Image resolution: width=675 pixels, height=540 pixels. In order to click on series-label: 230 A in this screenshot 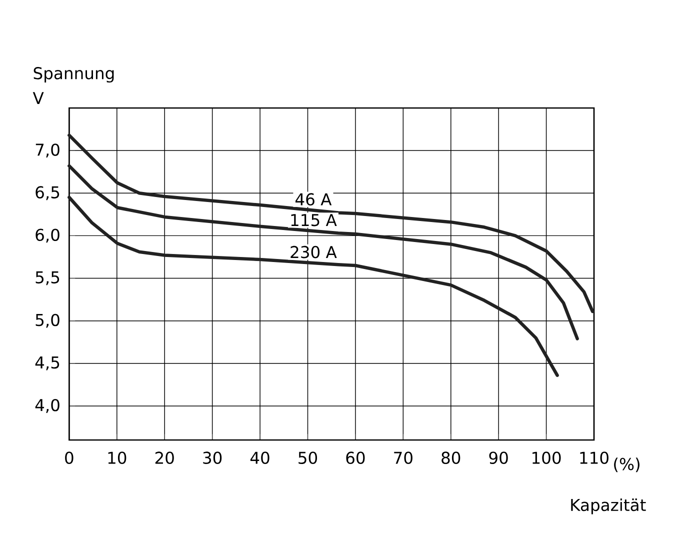, I will do `click(313, 252)`.